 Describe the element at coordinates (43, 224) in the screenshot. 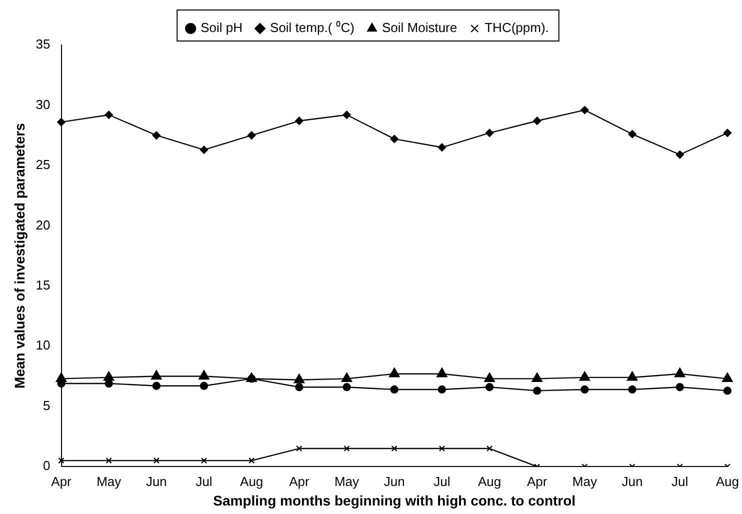

I see `y-tick-label: 20` at that location.